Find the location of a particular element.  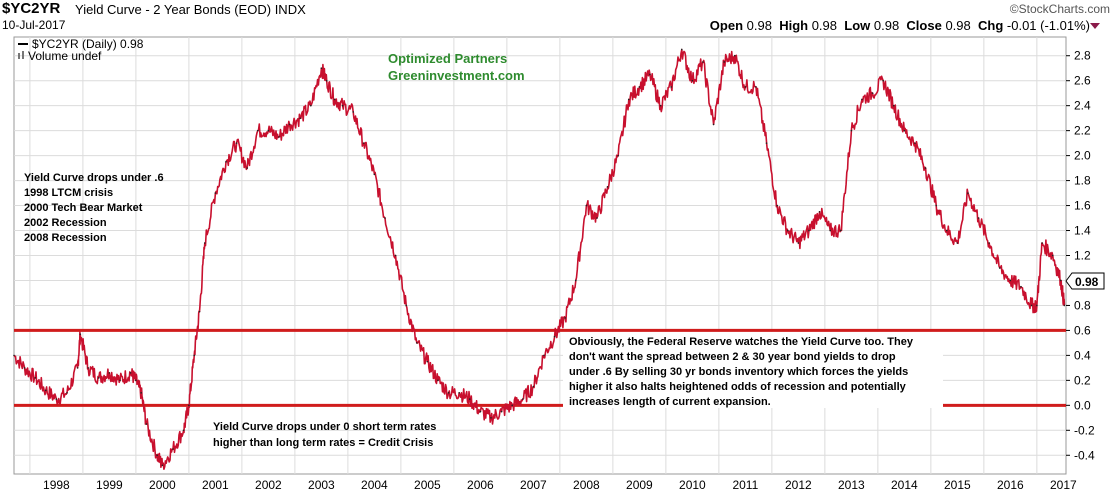

y-tick-label: 1.6 is located at coordinates (1082, 206).